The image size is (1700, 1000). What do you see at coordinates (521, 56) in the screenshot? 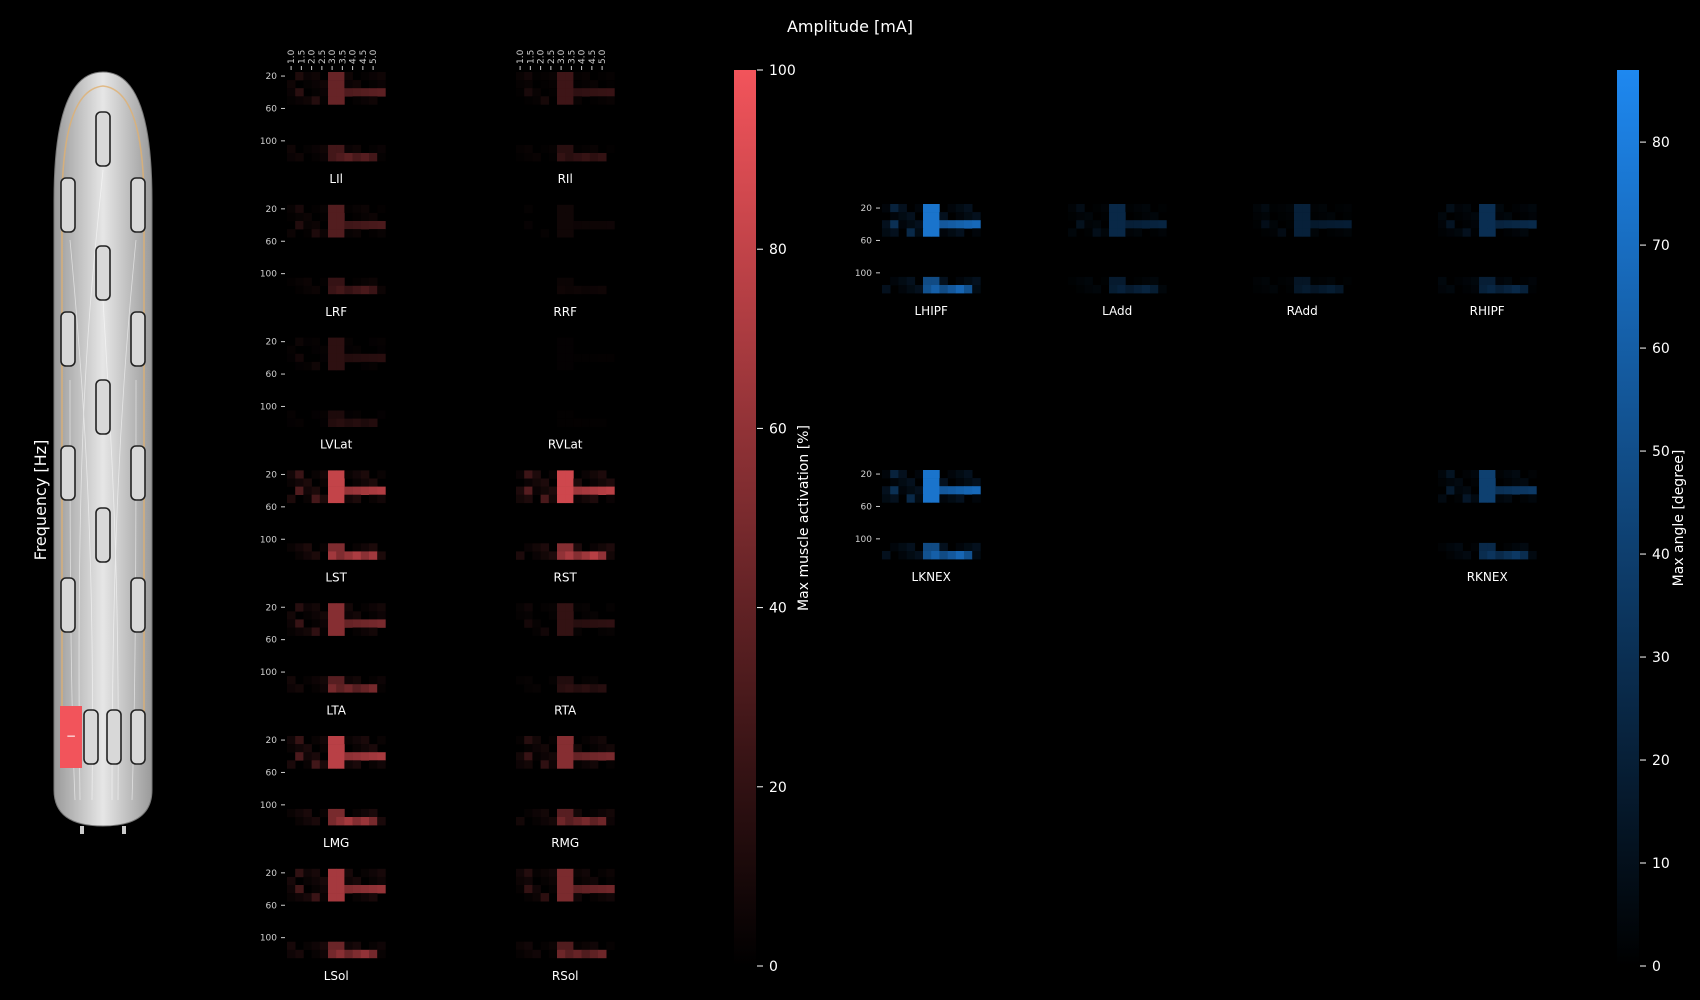
I see `amplitude-tick-label: 1.0` at bounding box center [521, 56].